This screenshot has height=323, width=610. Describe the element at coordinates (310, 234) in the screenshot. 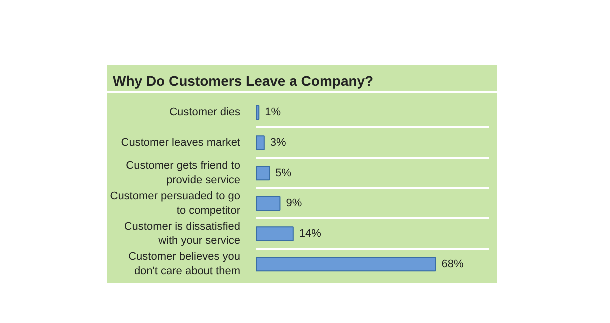

I see `data-label: 14%` at that location.